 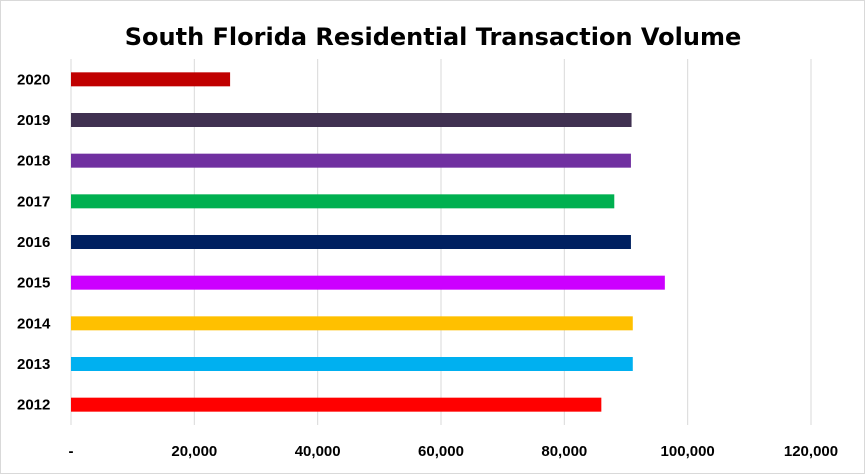 What do you see at coordinates (351, 120) in the screenshot?
I see `bar-2019` at bounding box center [351, 120].